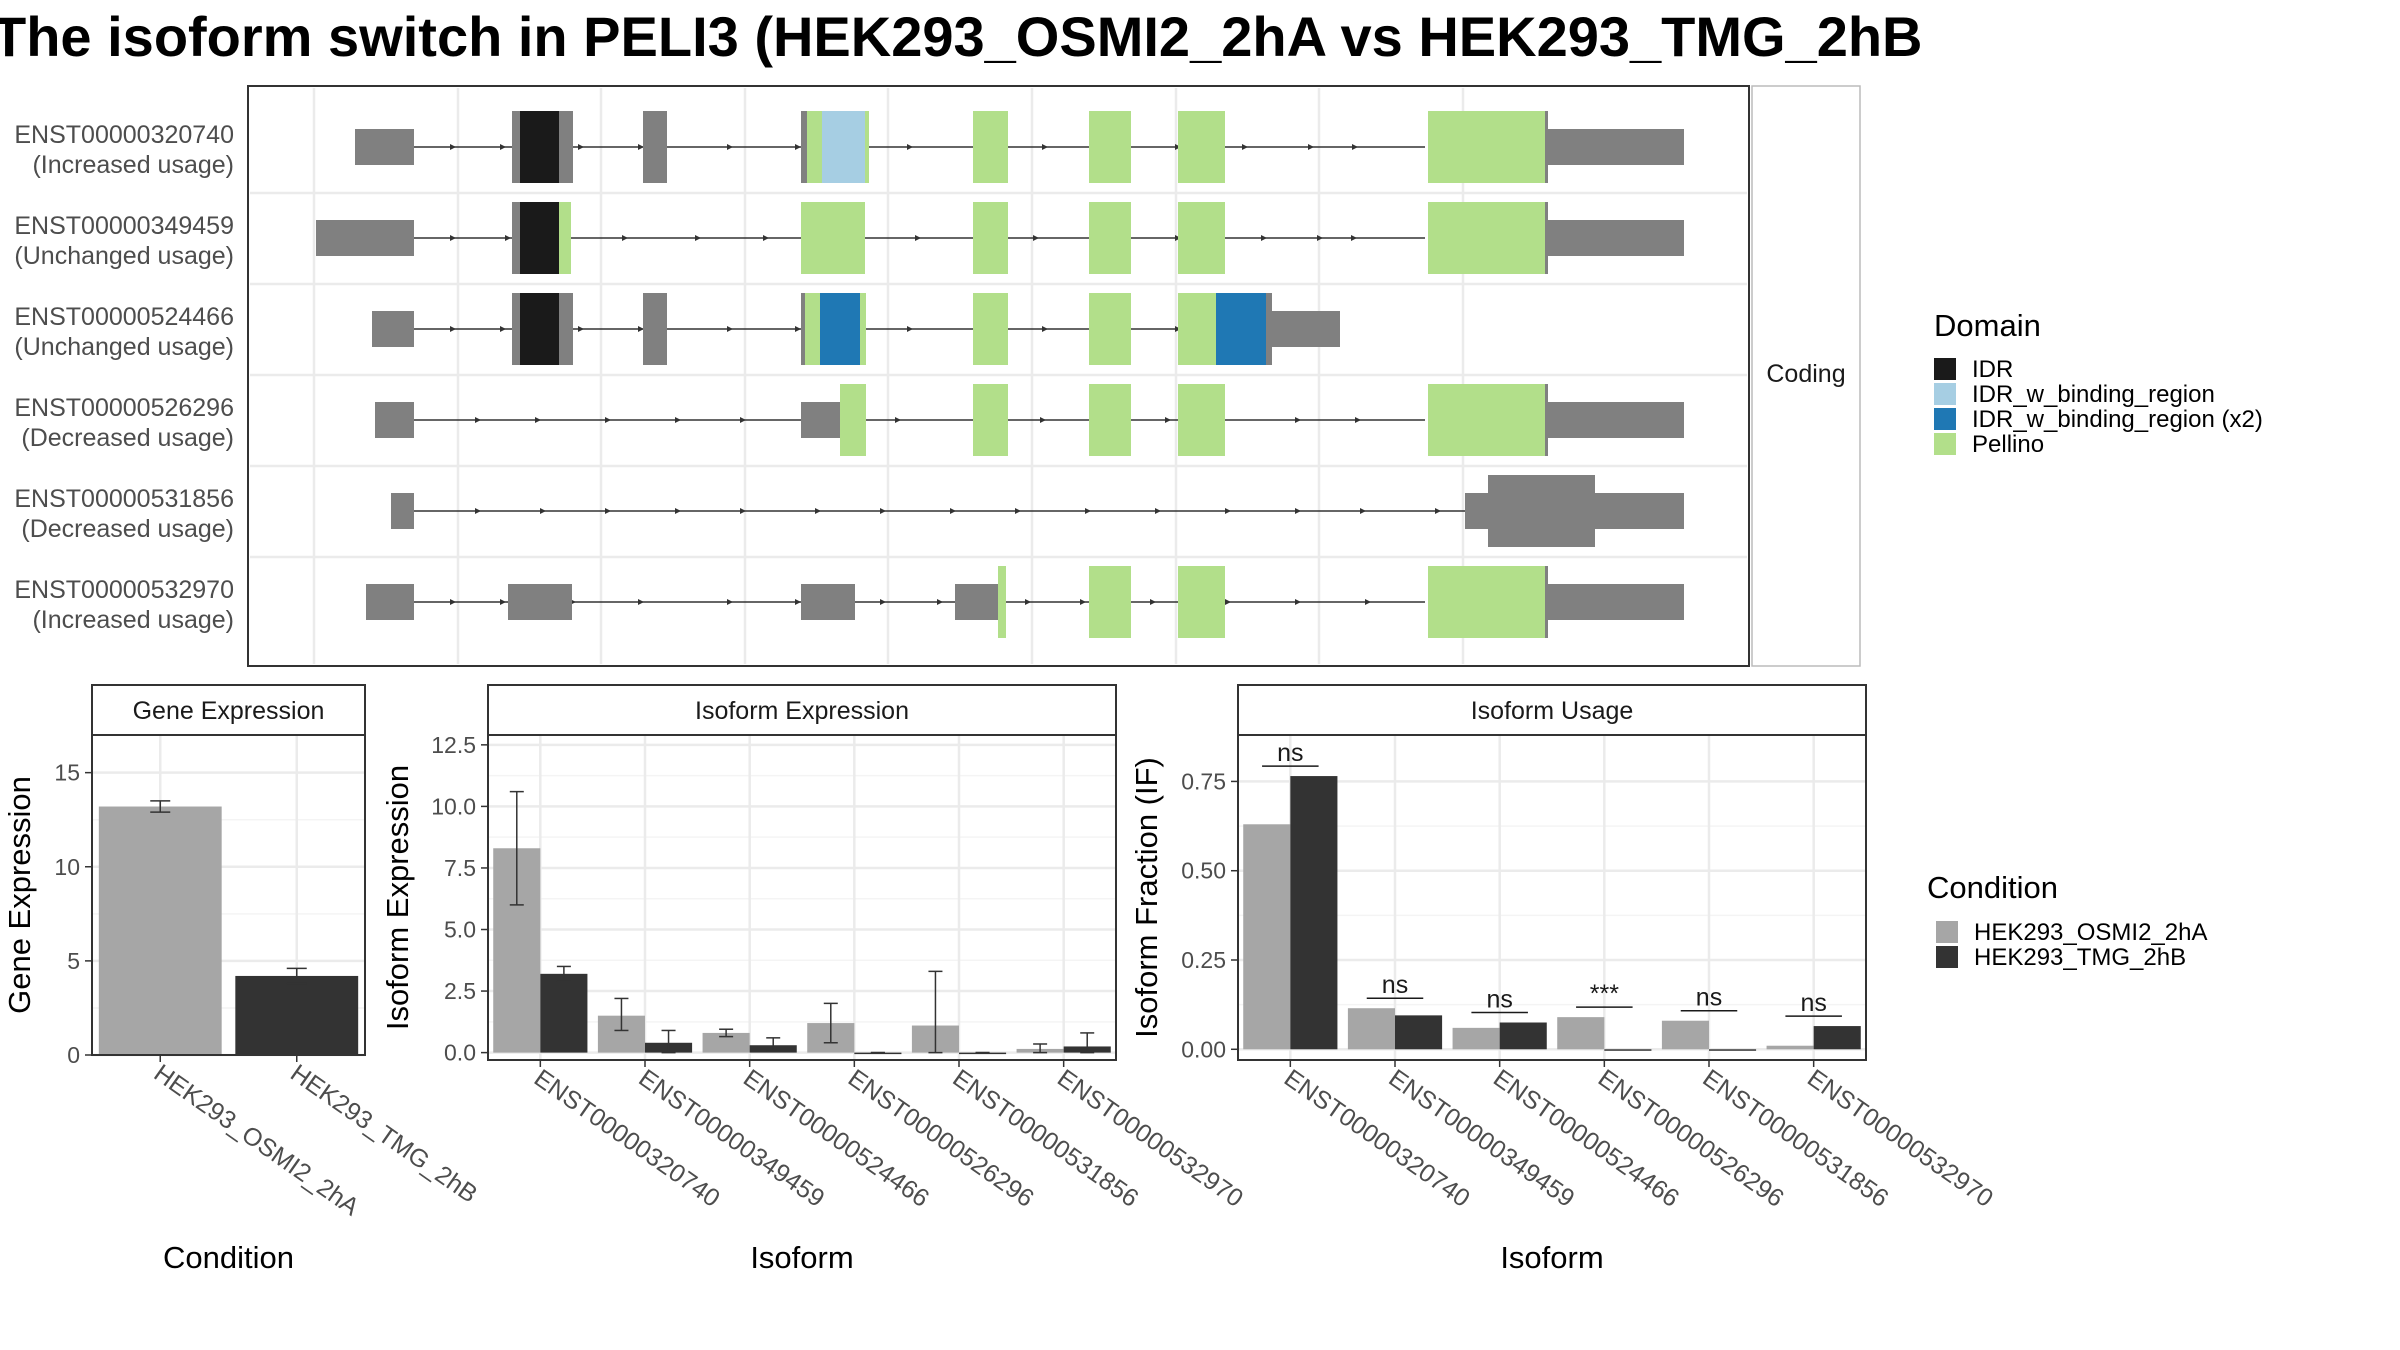 This screenshot has height=1350, width=2400. I want to click on y-tick-label: 0.75, so click(1203, 781).